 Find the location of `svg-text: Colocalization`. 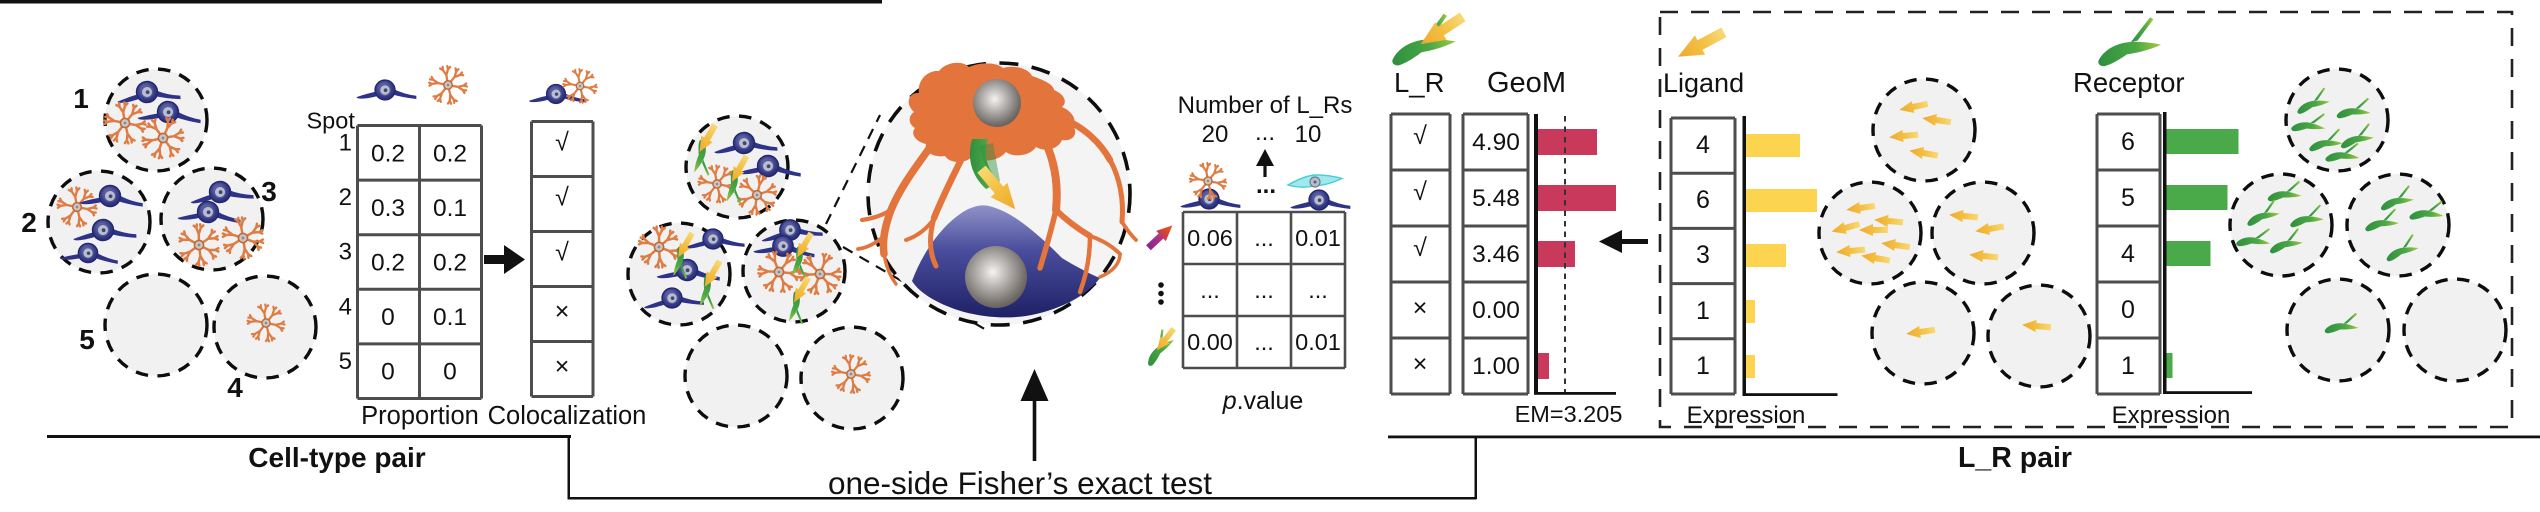

svg-text: Colocalization is located at coordinates (567, 416).